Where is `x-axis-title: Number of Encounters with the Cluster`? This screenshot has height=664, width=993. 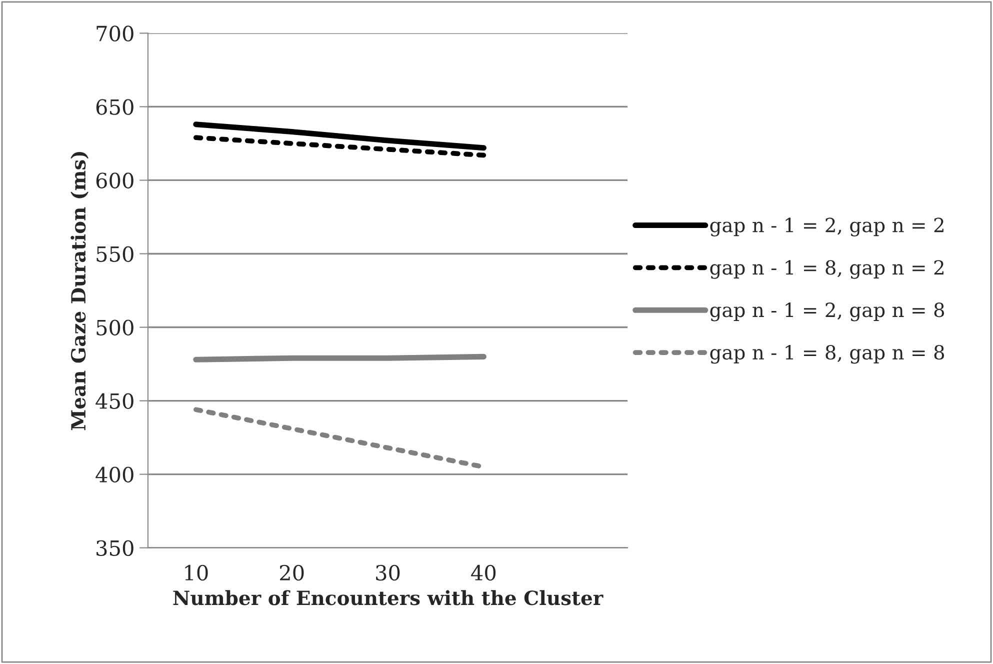 x-axis-title: Number of Encounters with the Cluster is located at coordinates (388, 598).